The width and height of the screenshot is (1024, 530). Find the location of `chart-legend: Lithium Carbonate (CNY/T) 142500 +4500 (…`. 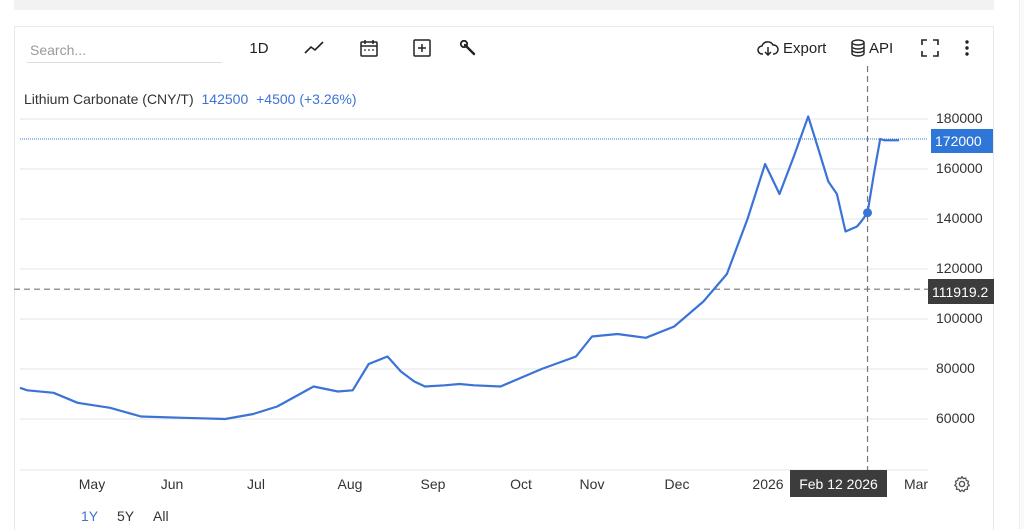

chart-legend: Lithium Carbonate (CNY/T) 142500 +4500 (… is located at coordinates (190, 99).